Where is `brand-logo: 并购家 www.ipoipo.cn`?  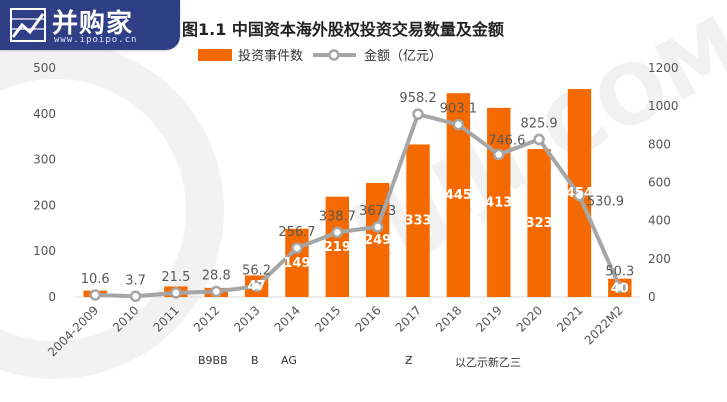
brand-logo: 并购家 www.ipoipo.cn is located at coordinates (90, 25).